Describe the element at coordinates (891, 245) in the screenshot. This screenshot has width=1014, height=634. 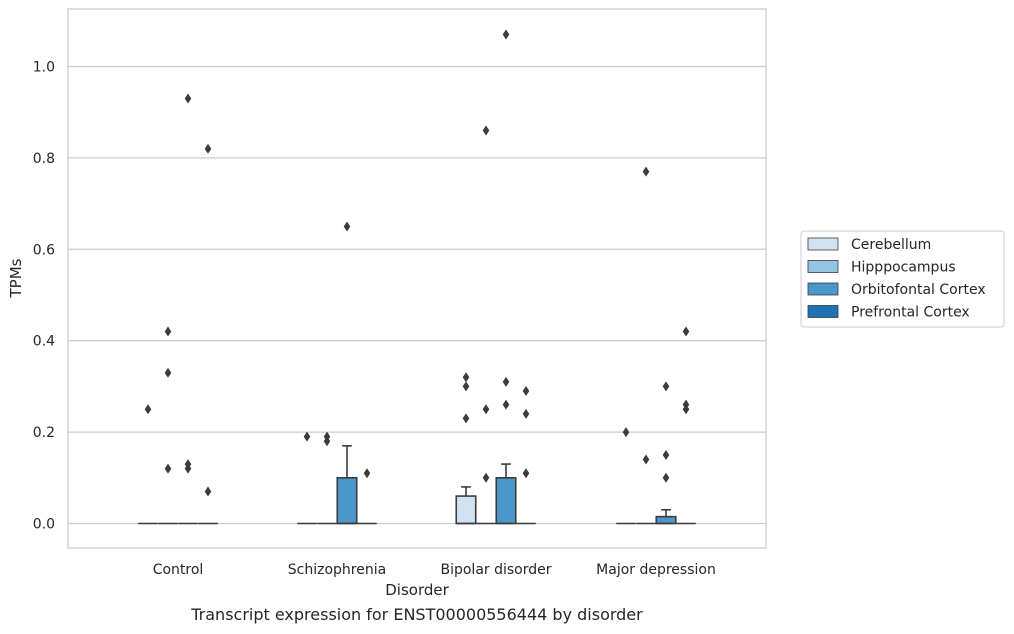
I see `legend-label: Cerebellum` at that location.